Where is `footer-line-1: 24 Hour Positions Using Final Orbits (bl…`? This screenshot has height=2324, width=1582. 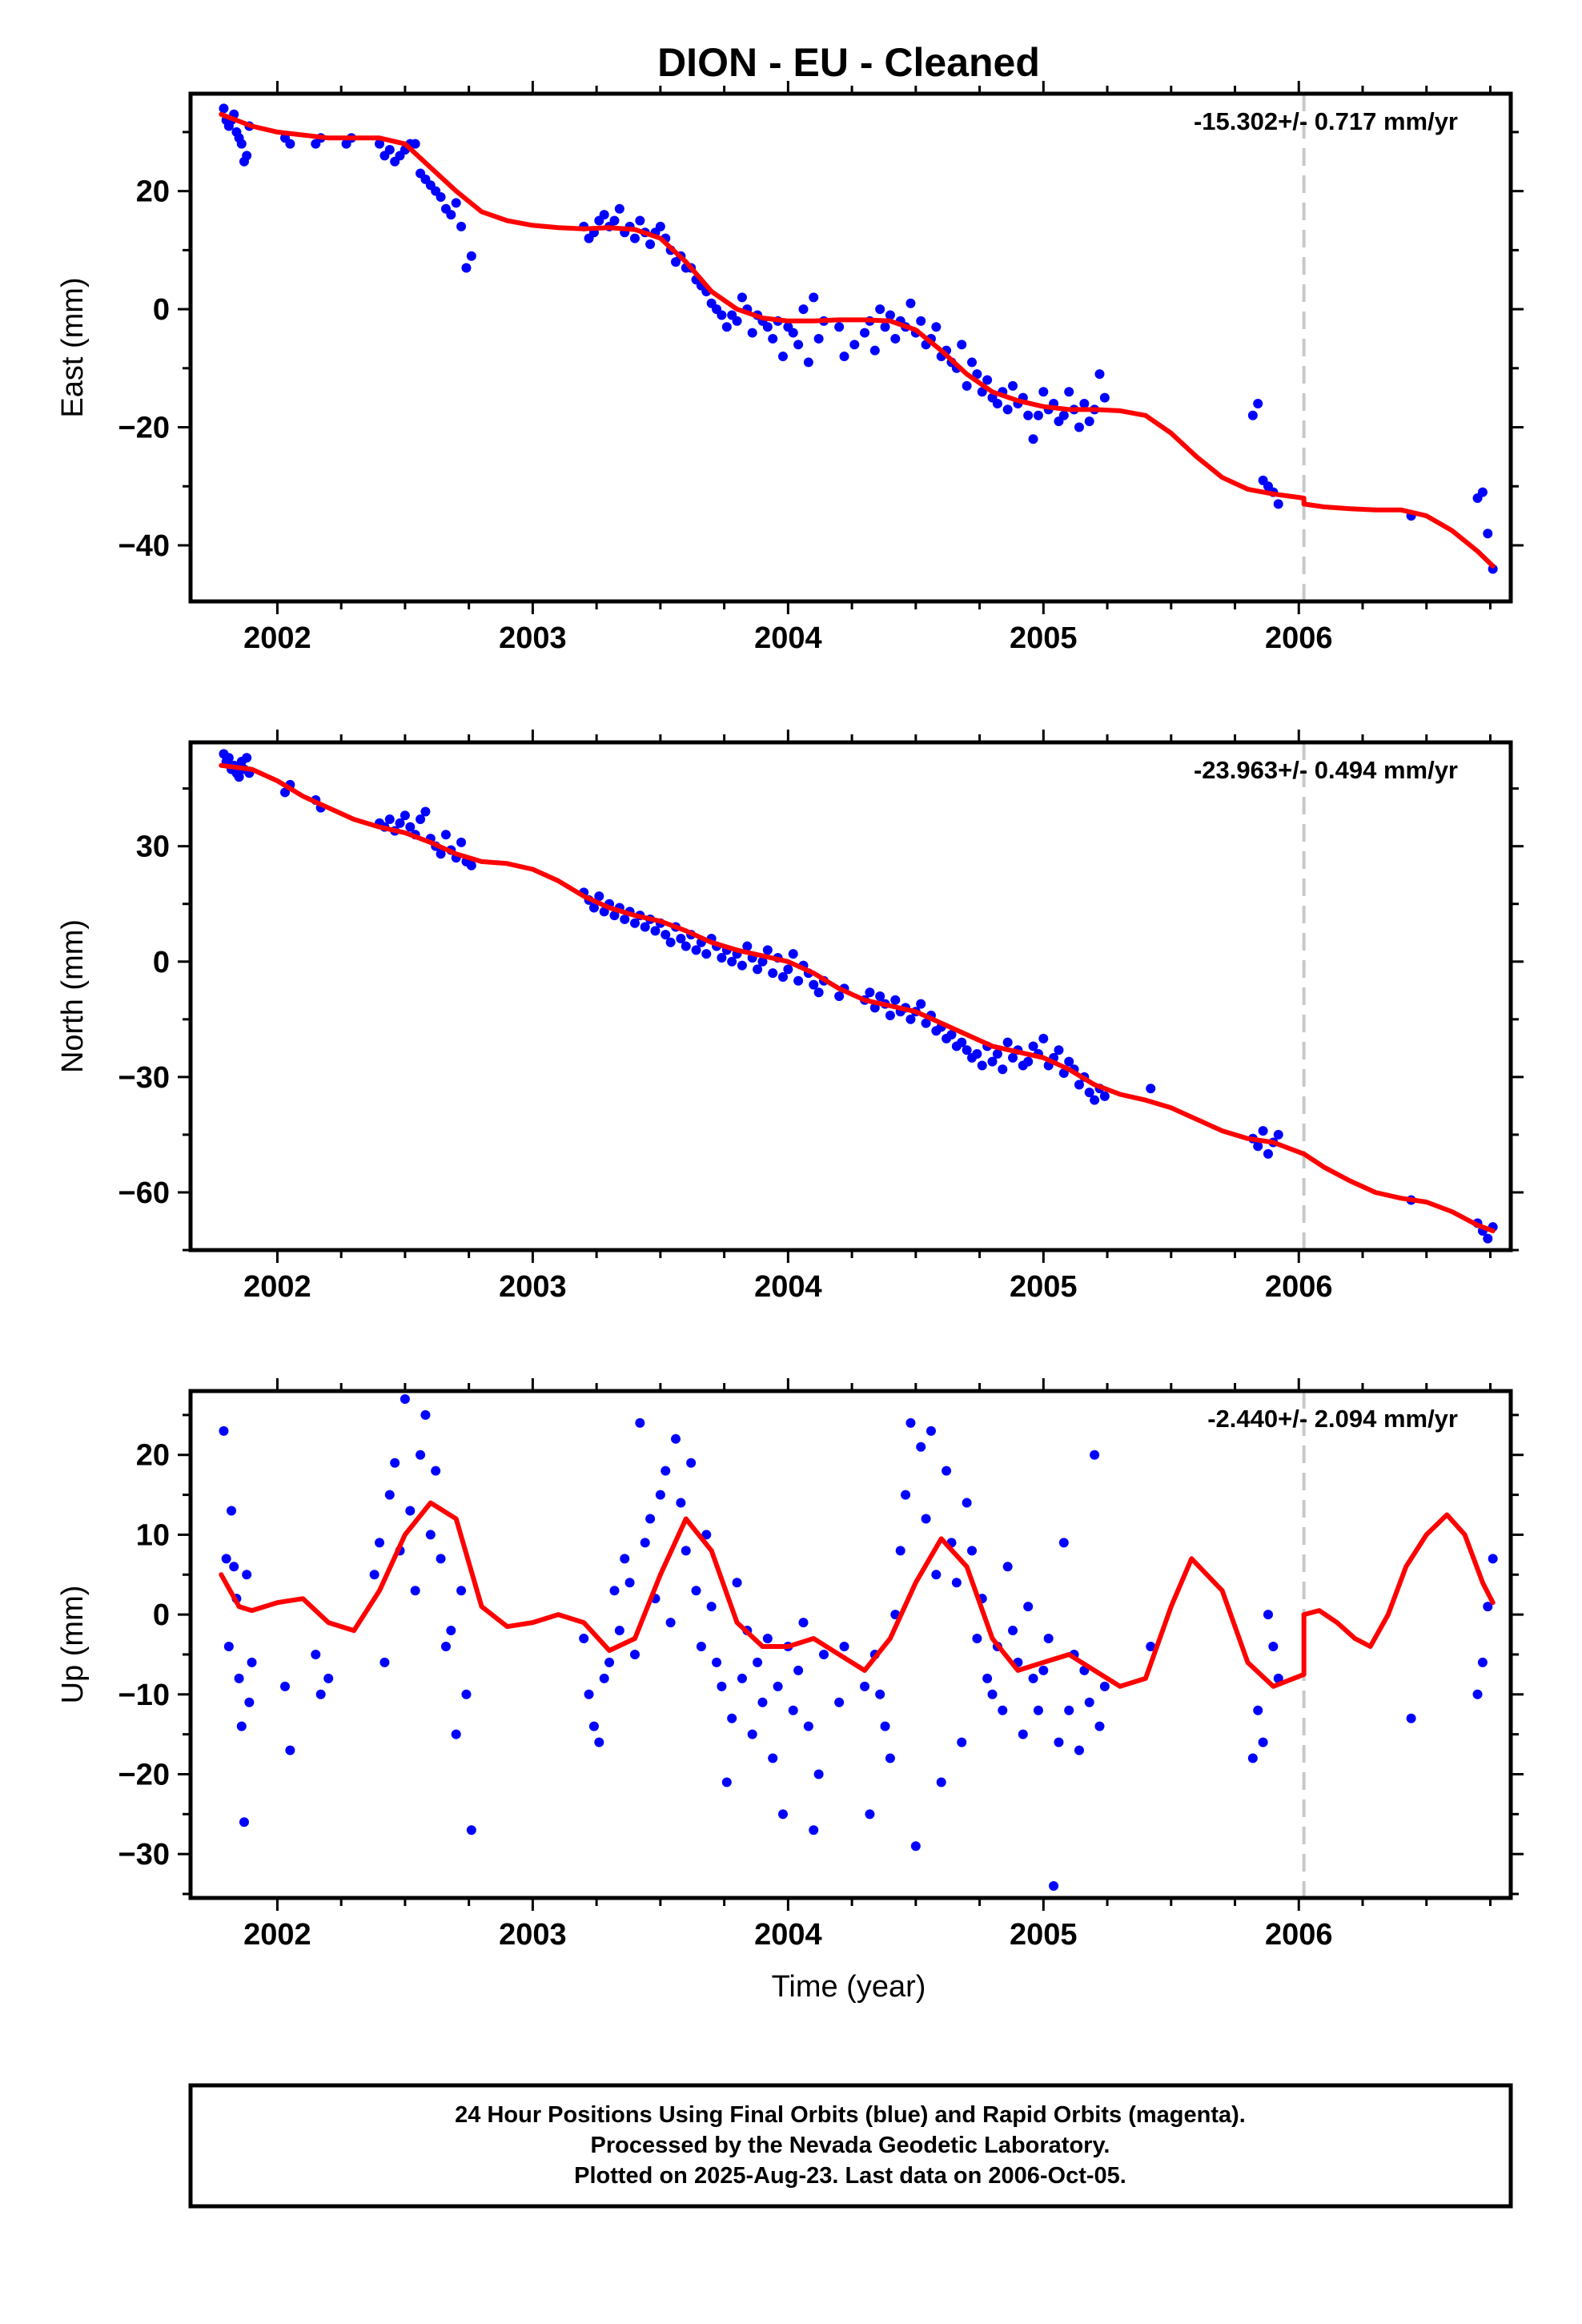
footer-line-1: 24 Hour Positions Using Final Orbits (bl… is located at coordinates (850, 2115).